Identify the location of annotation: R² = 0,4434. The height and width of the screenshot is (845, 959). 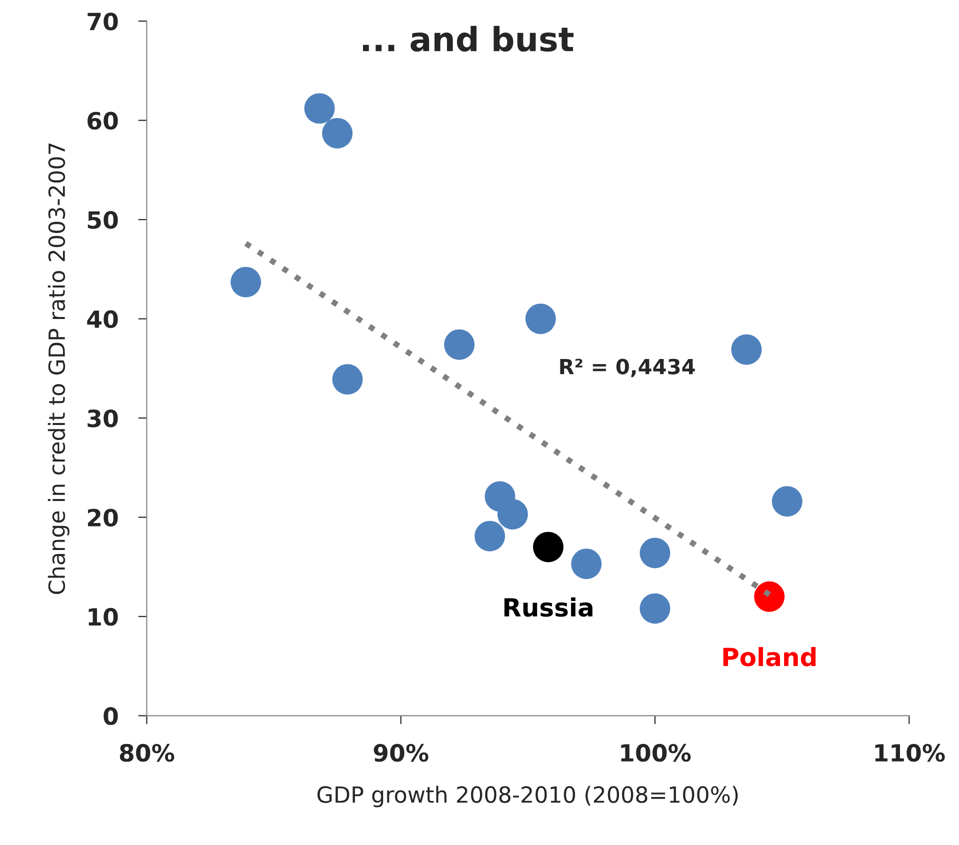
(627, 368).